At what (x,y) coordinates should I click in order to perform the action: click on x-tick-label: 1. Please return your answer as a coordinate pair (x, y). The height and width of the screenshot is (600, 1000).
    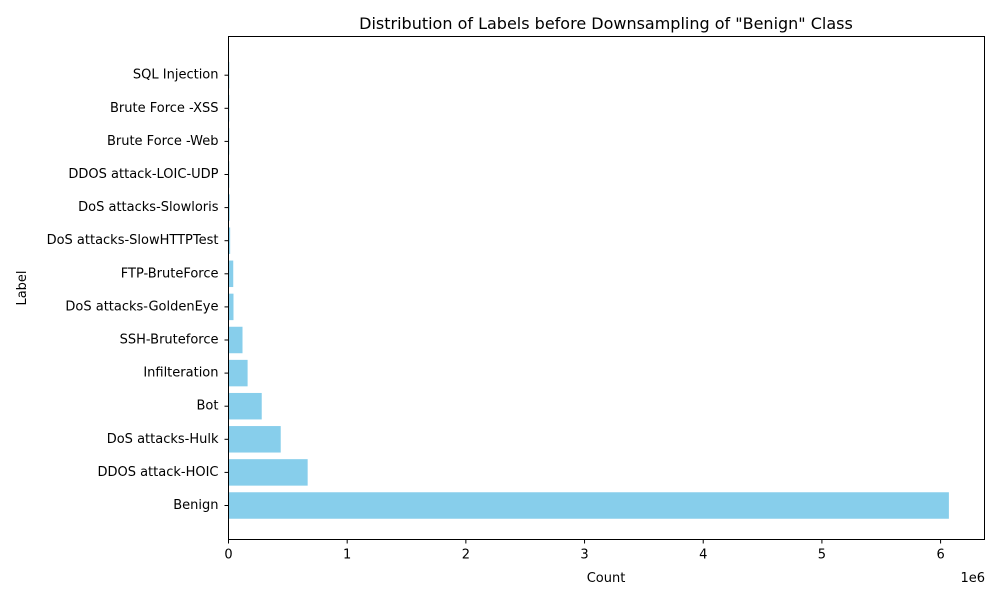
    Looking at the image, I should click on (347, 555).